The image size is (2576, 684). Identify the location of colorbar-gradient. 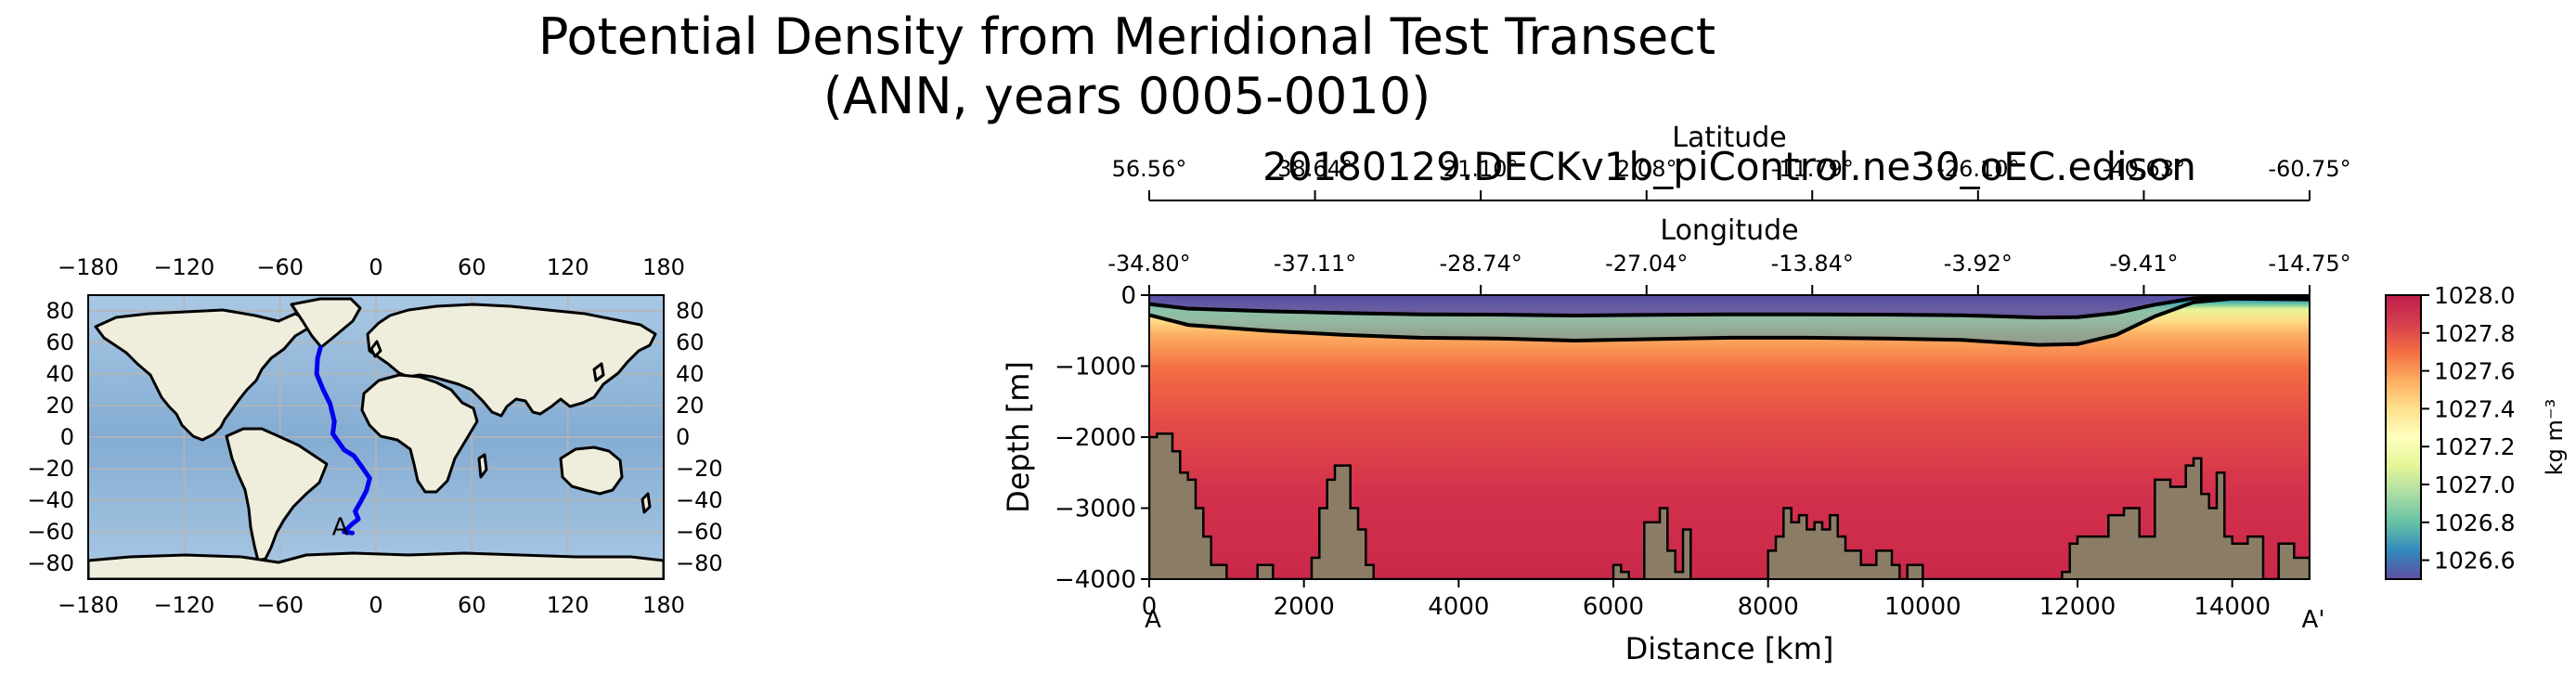
(2403, 437).